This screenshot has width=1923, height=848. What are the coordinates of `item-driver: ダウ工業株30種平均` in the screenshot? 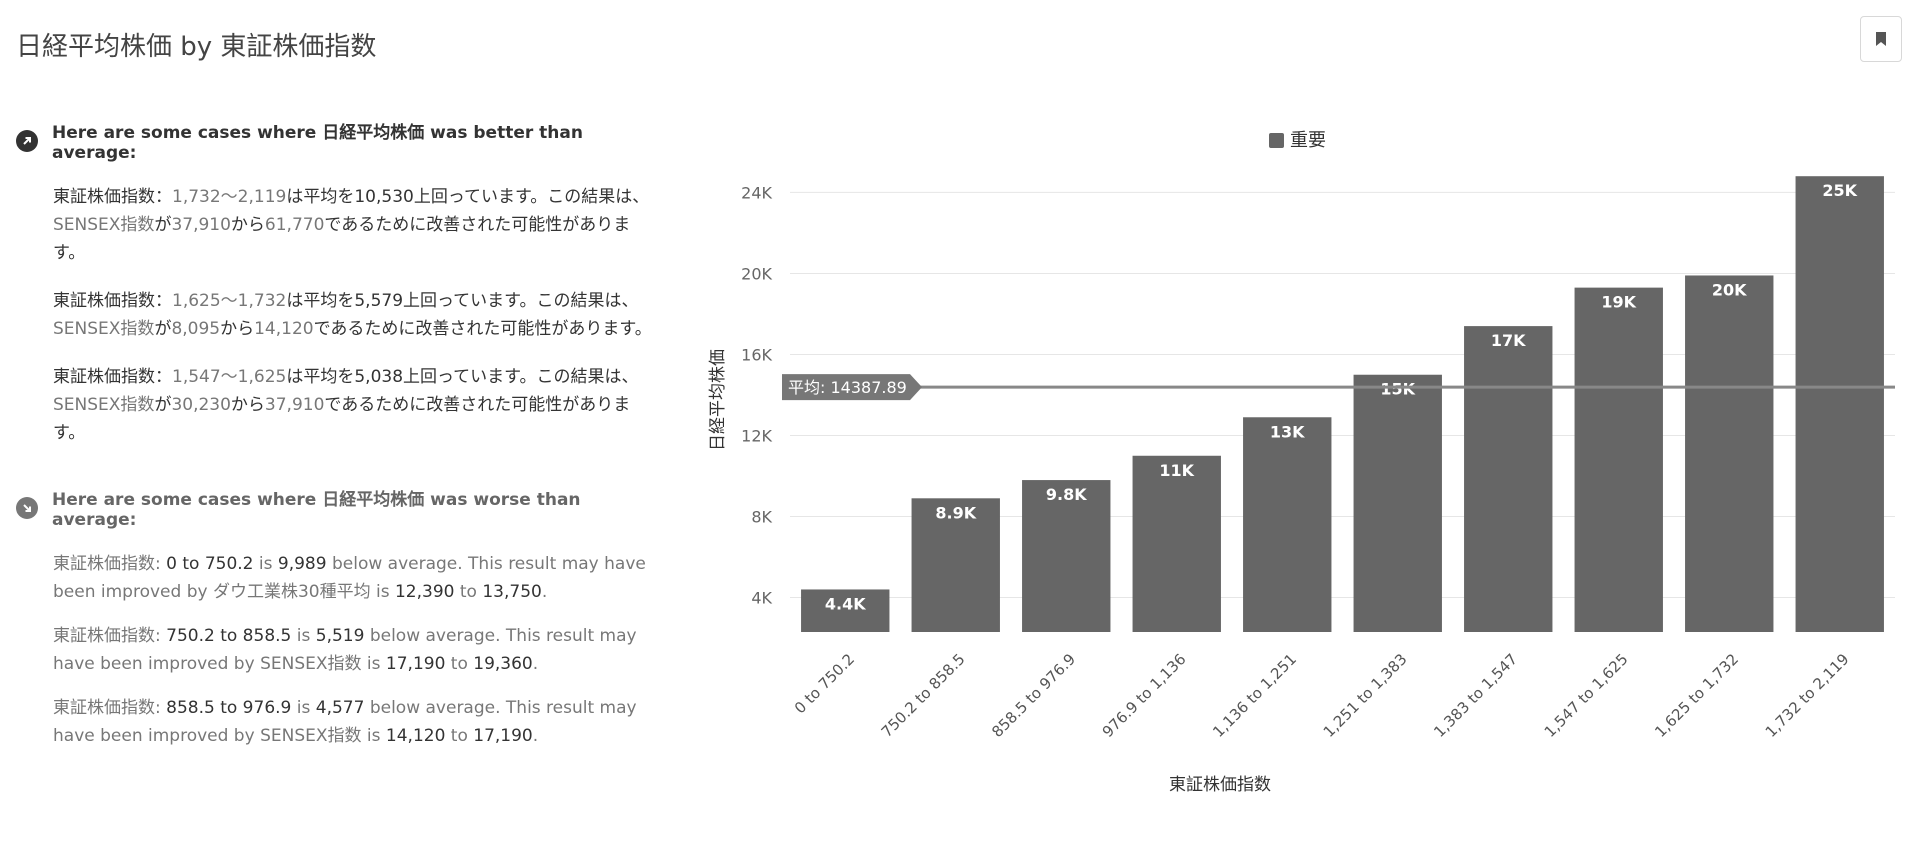 It's located at (291, 592).